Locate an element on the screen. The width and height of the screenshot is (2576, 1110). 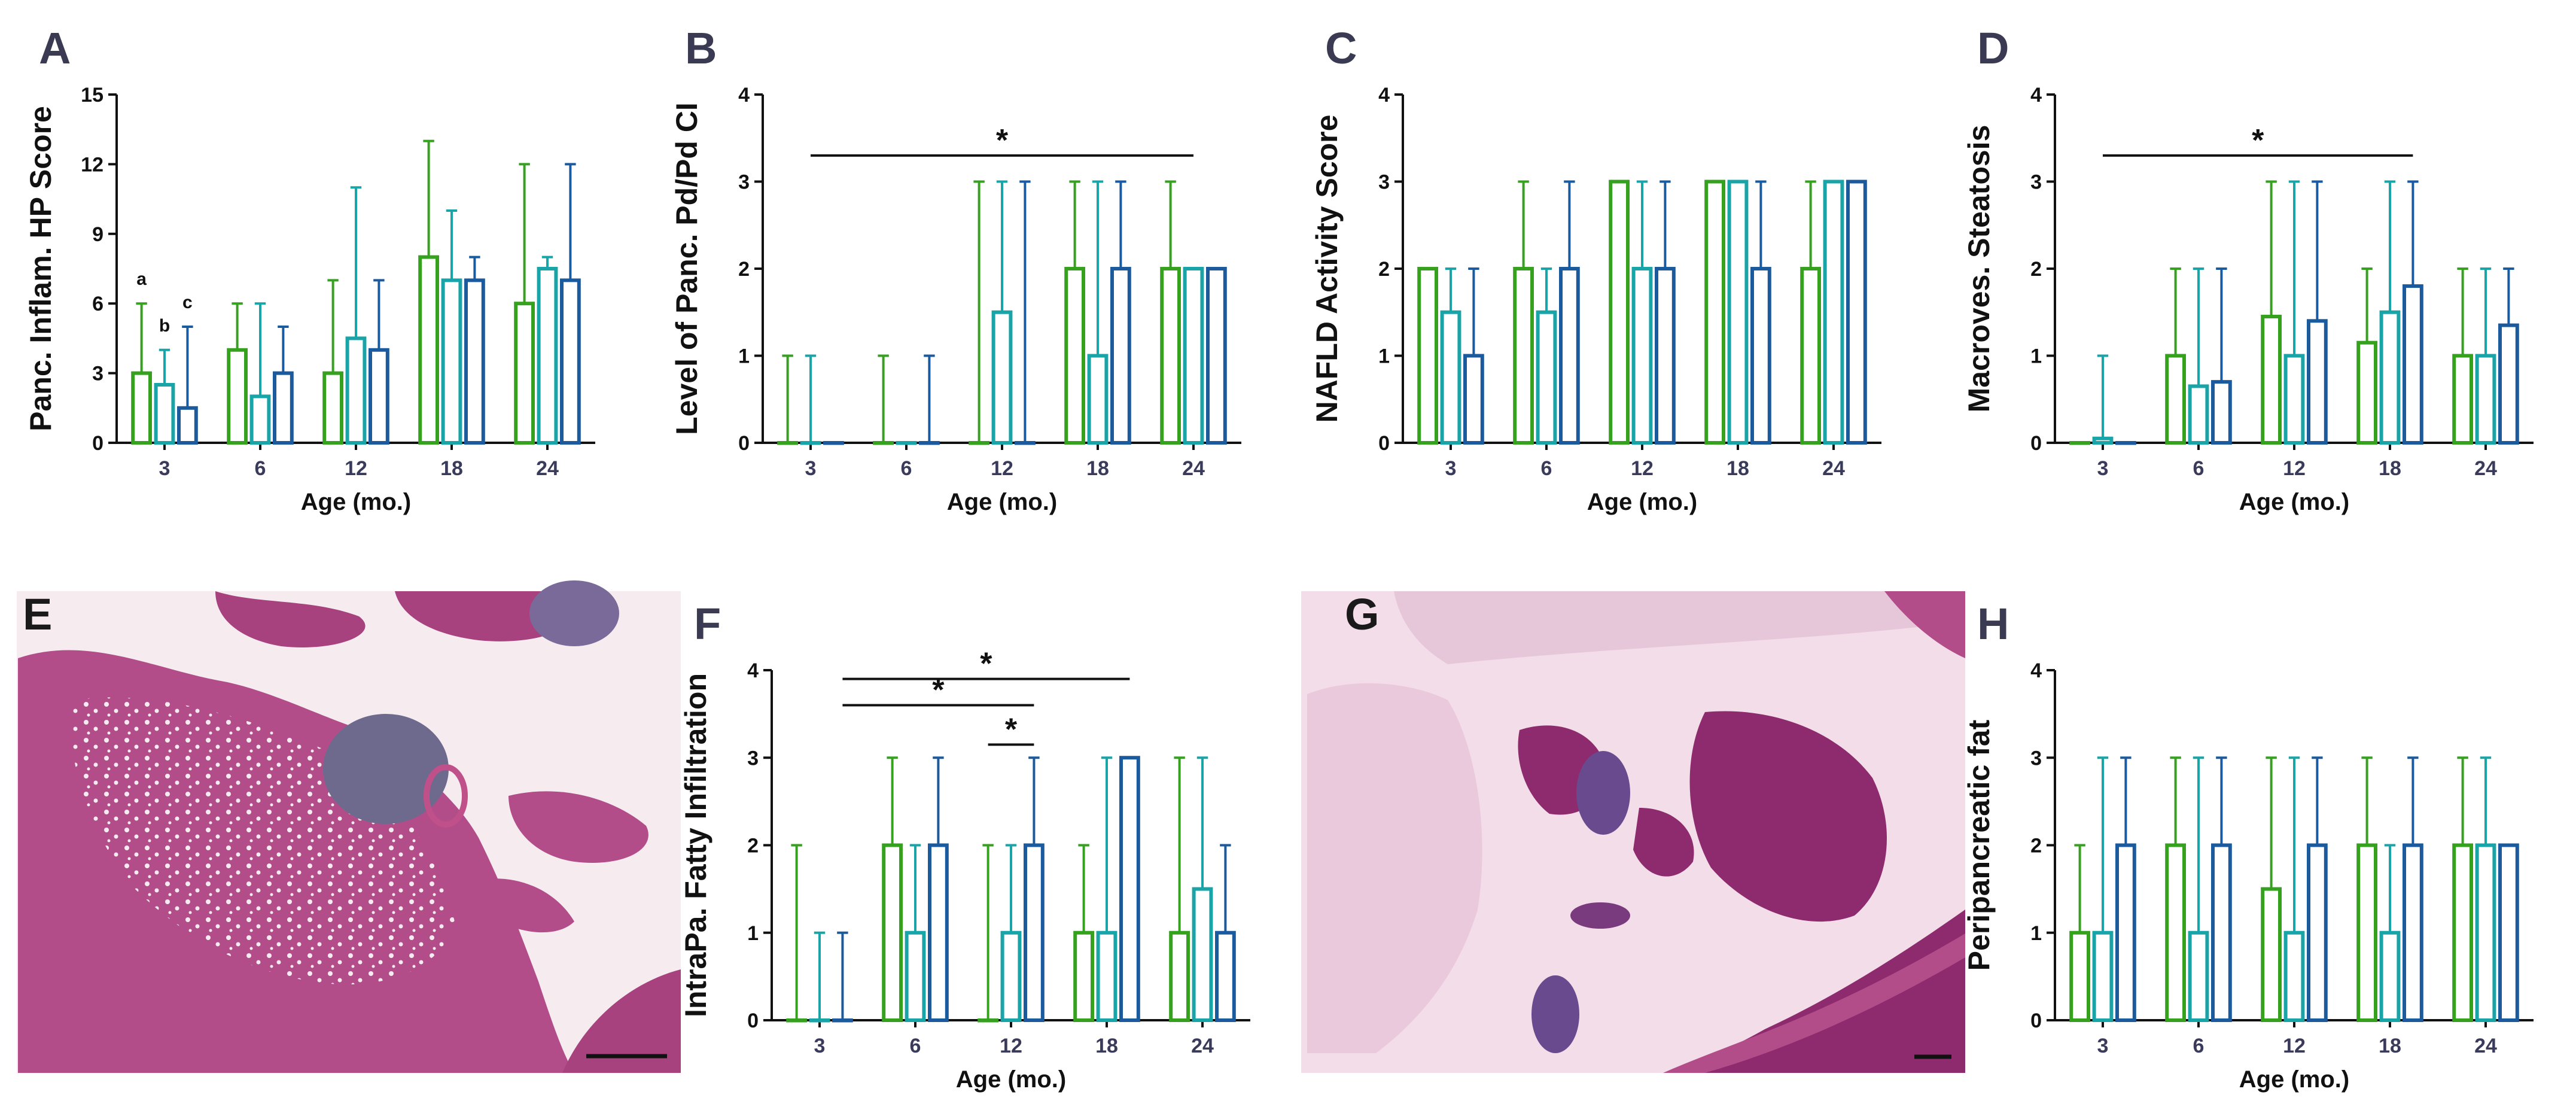
photo-e-tissue-ducts is located at coordinates (263, 841).